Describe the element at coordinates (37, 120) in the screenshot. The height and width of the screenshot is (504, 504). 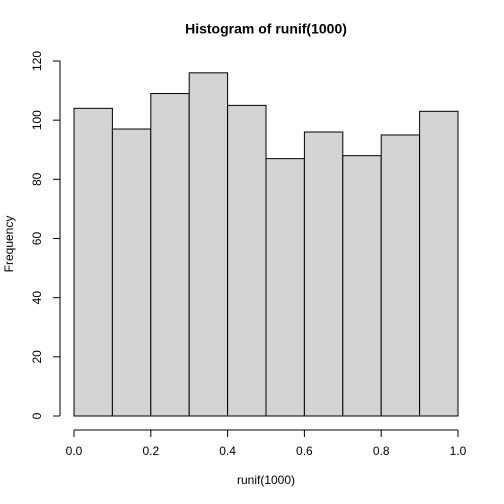
I see `y-tick-label: 100` at that location.